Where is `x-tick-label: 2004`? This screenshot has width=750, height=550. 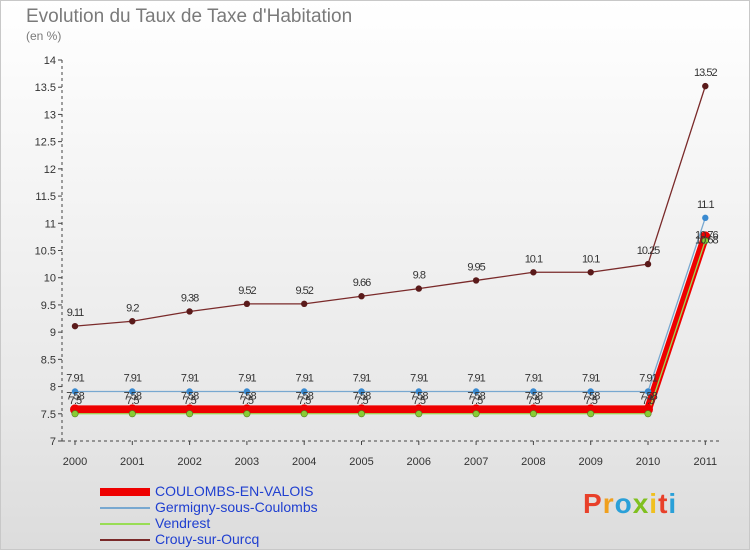 x-tick-label: 2004 is located at coordinates (304, 462).